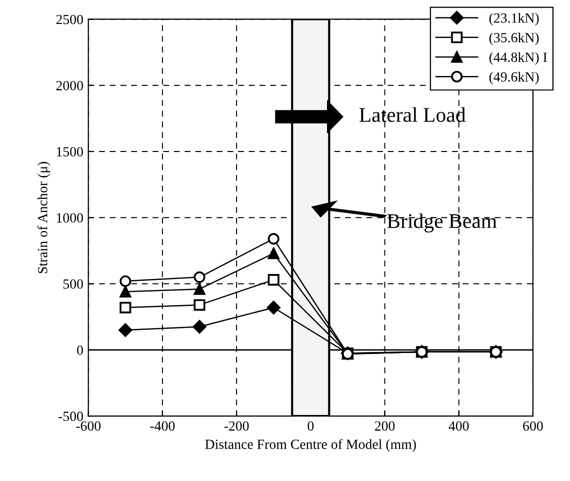  I want to click on x-tick-label: 600, so click(533, 426).